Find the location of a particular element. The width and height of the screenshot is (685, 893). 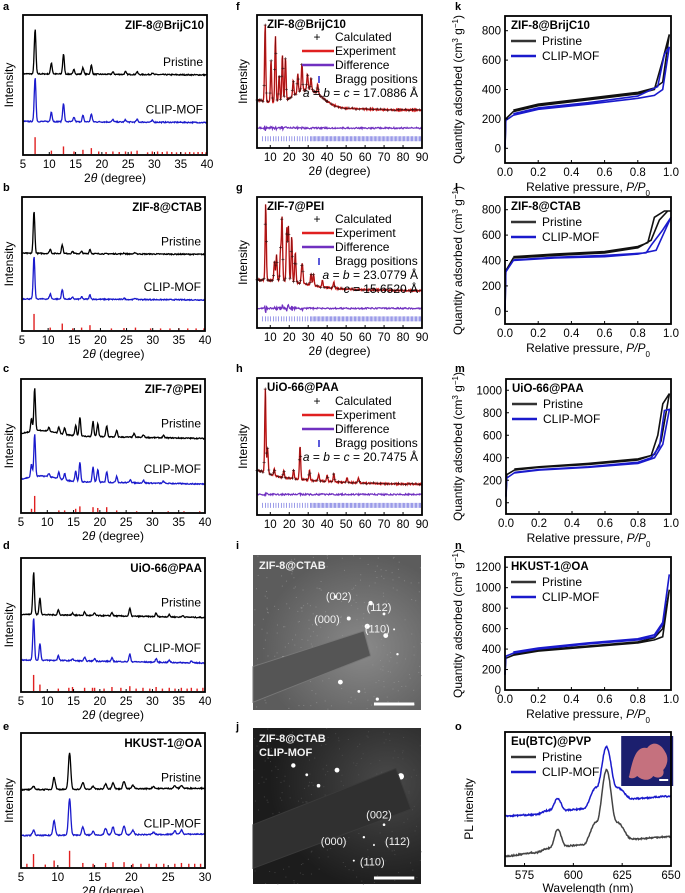

x-tick-label: 20 is located at coordinates (289, 158).